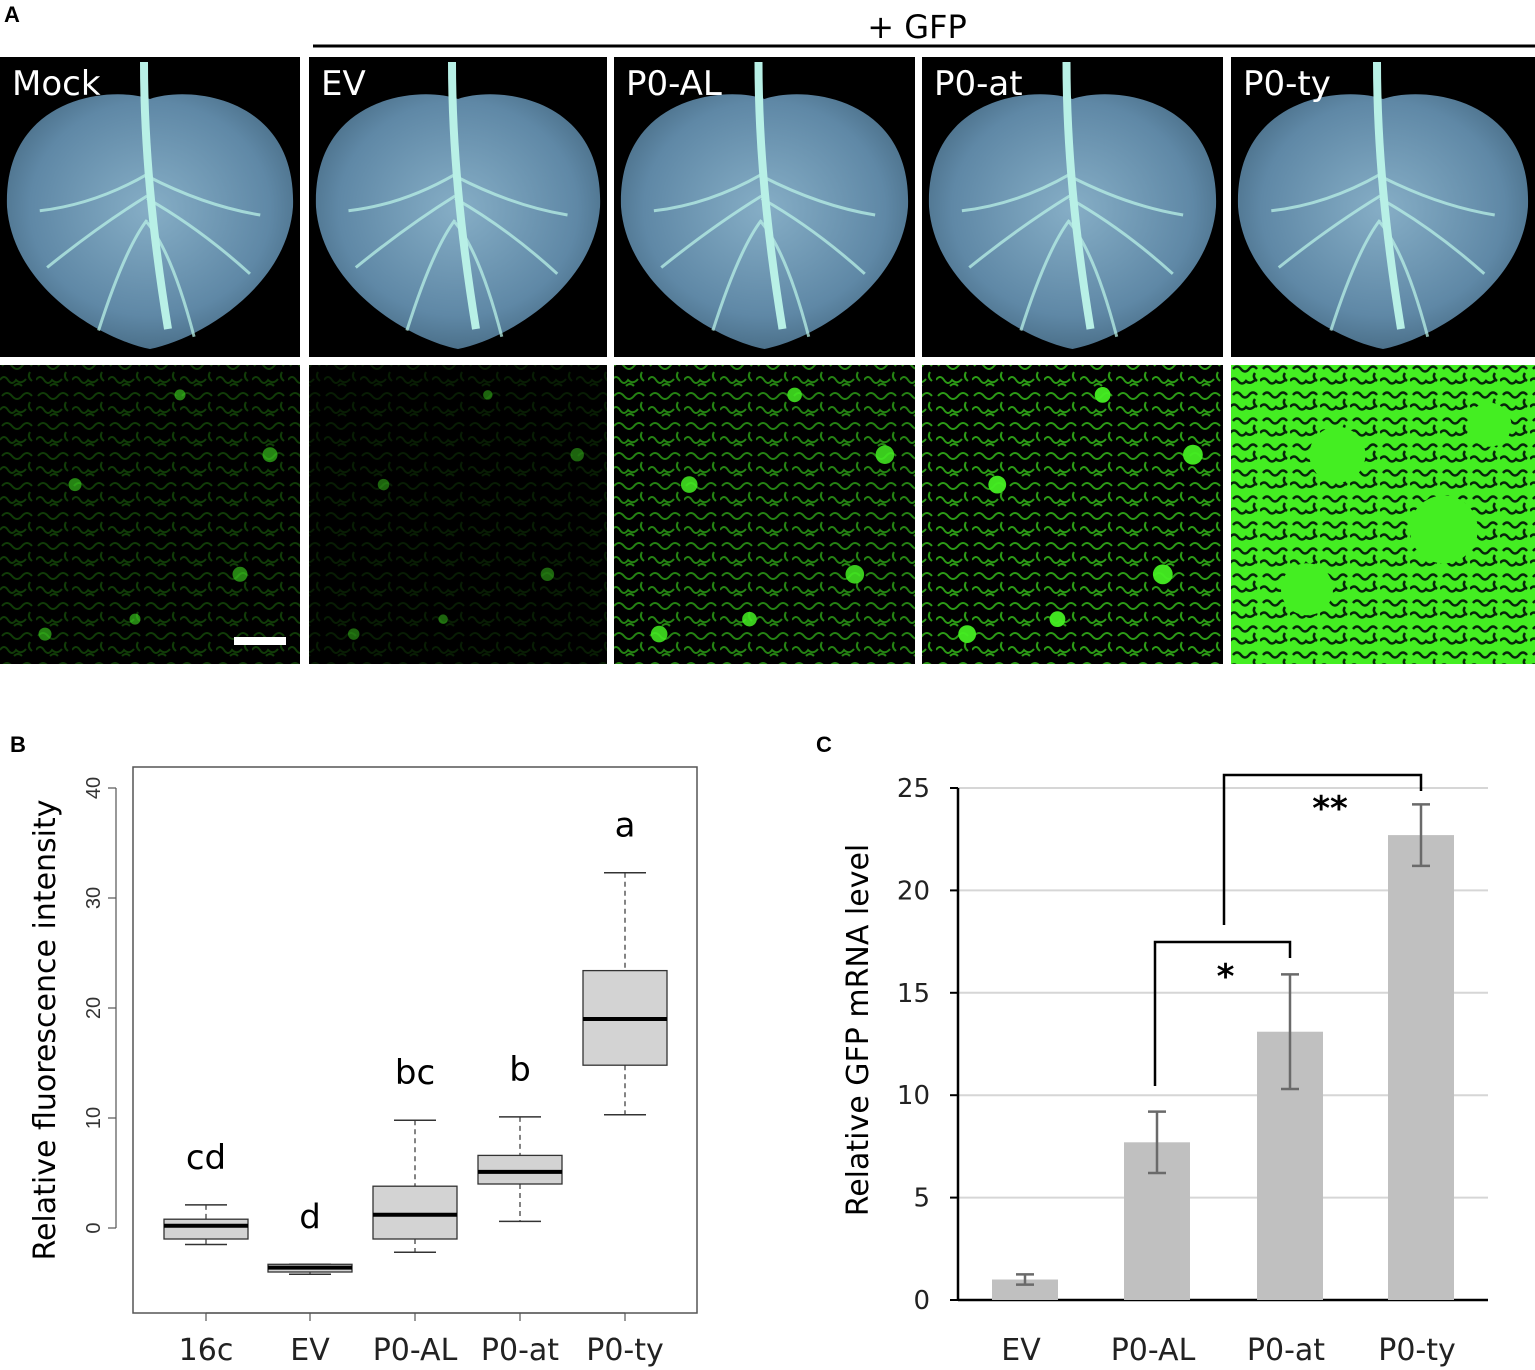 The width and height of the screenshot is (1535, 1370). Describe the element at coordinates (310, 1217) in the screenshot. I see `significance-letter: d` at that location.